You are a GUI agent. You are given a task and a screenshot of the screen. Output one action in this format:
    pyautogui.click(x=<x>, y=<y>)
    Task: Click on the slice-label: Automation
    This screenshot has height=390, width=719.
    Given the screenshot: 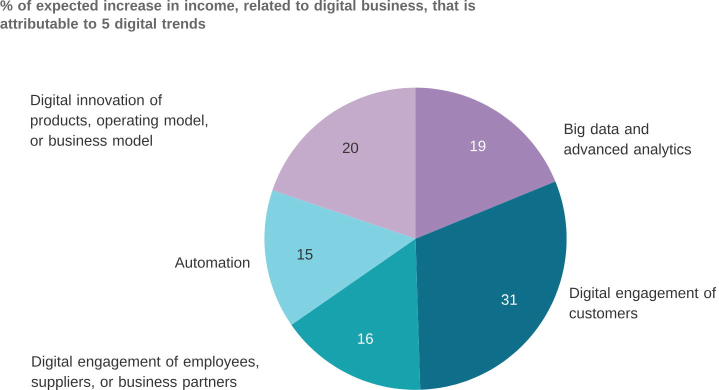 What is the action you would take?
    pyautogui.click(x=212, y=262)
    